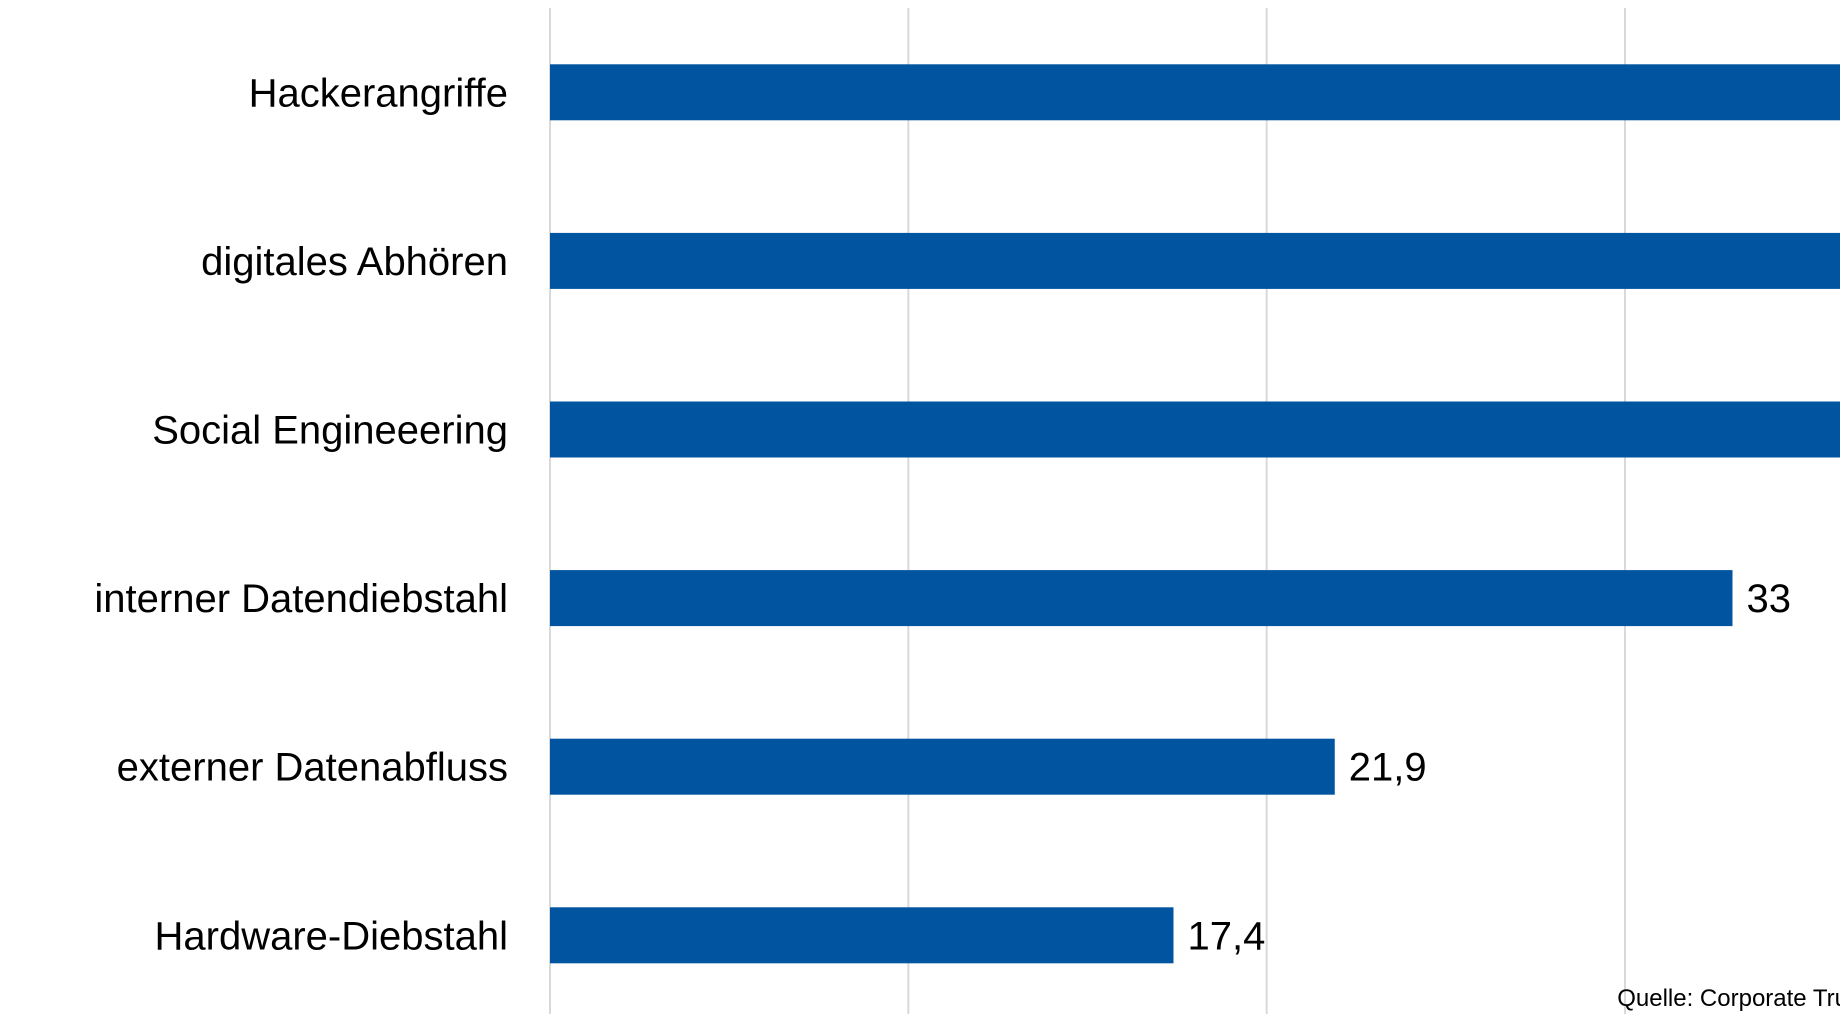 This screenshot has height=1014, width=1840. What do you see at coordinates (354, 262) in the screenshot?
I see `category-label: digitales Abhören` at bounding box center [354, 262].